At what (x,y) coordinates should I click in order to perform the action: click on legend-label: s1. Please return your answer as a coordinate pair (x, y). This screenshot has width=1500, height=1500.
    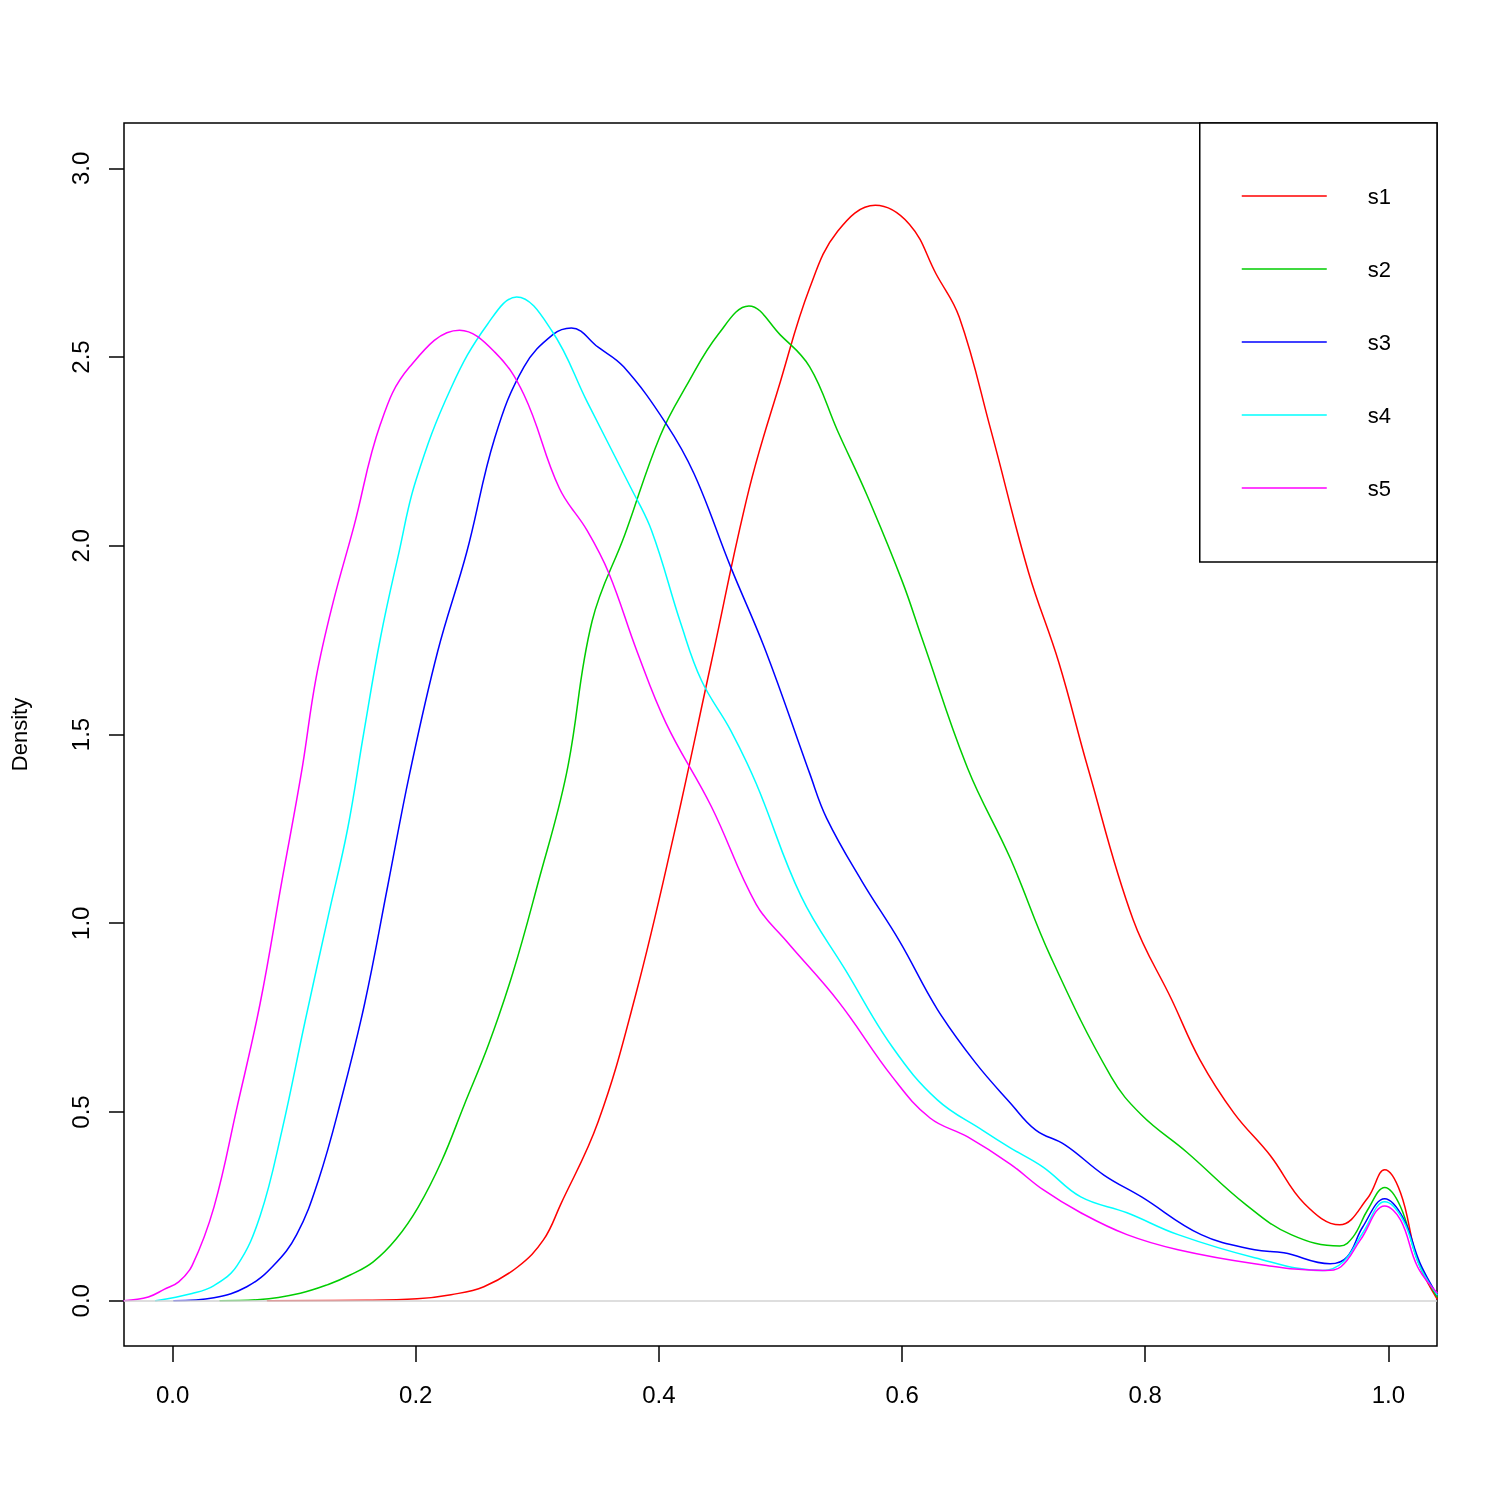
    Looking at the image, I should click on (1379, 196).